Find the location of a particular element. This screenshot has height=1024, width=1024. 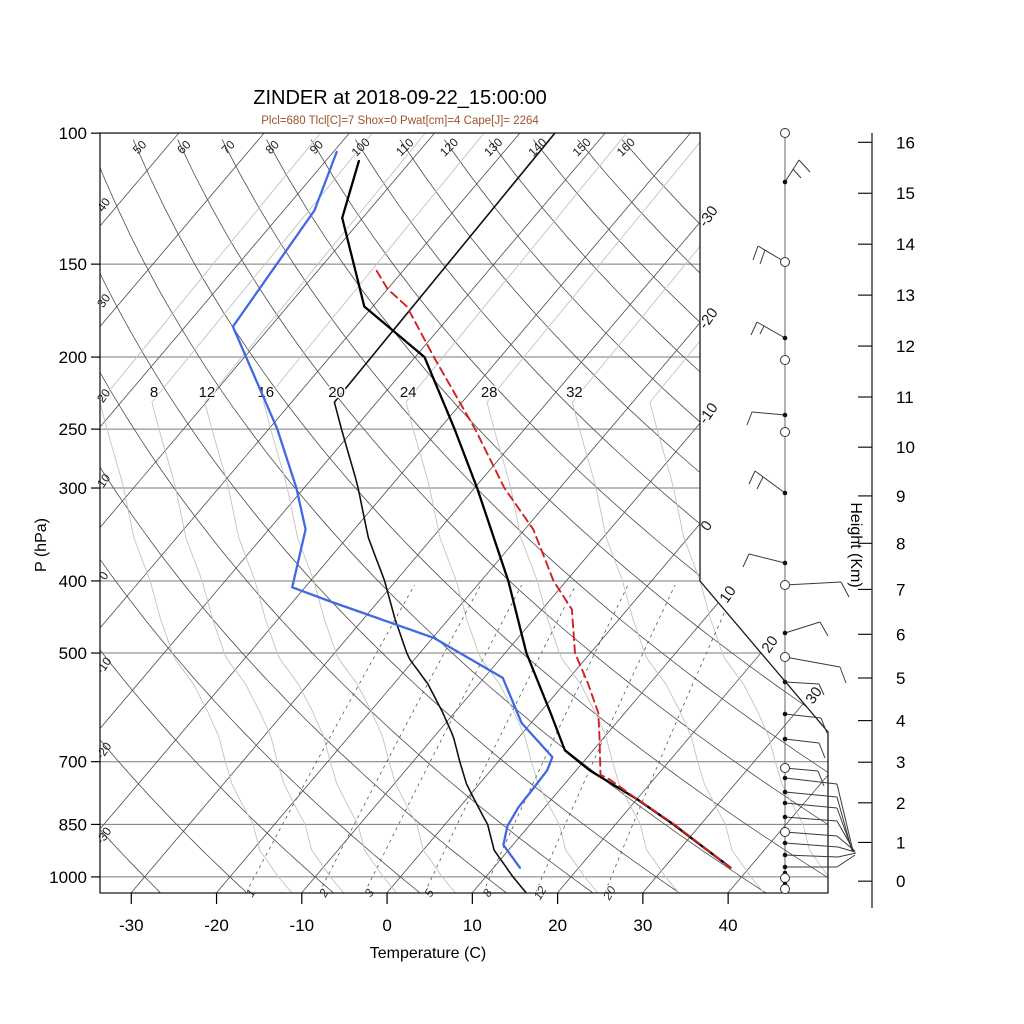

height-tick-label: 7 is located at coordinates (900, 589).